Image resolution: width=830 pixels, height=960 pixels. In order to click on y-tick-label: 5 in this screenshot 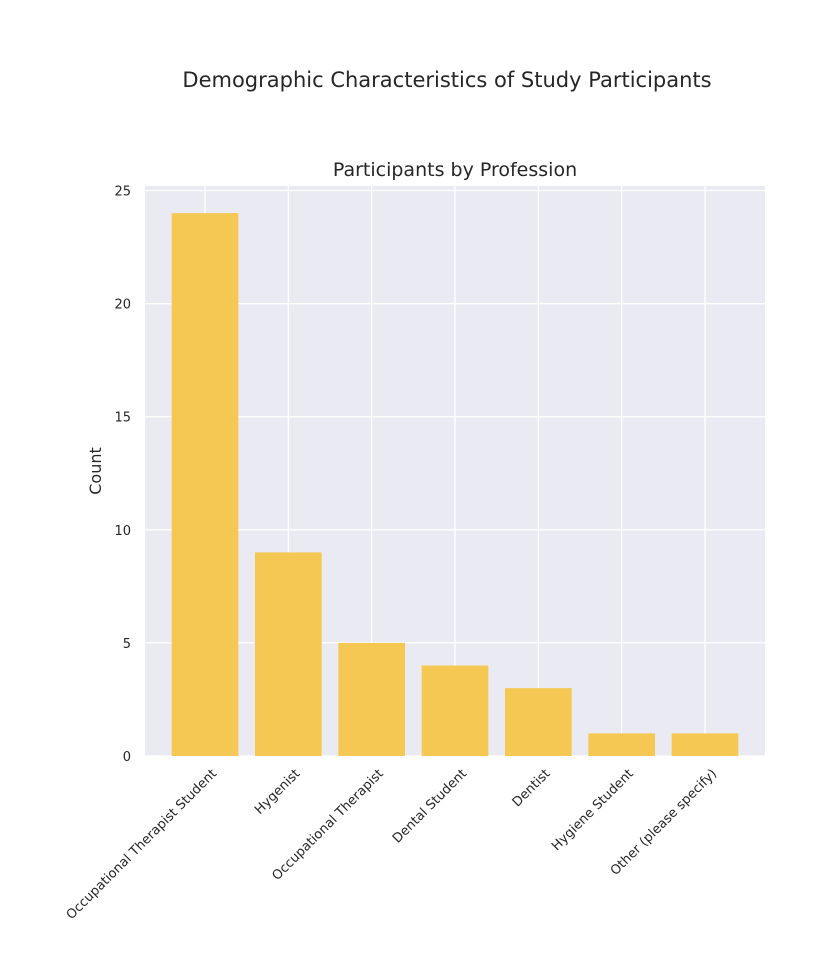, I will do `click(127, 644)`.